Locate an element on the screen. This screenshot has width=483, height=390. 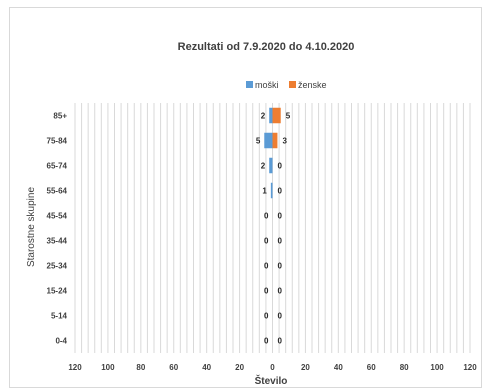
data-label-zenske-15-24: 0 is located at coordinates (280, 291).